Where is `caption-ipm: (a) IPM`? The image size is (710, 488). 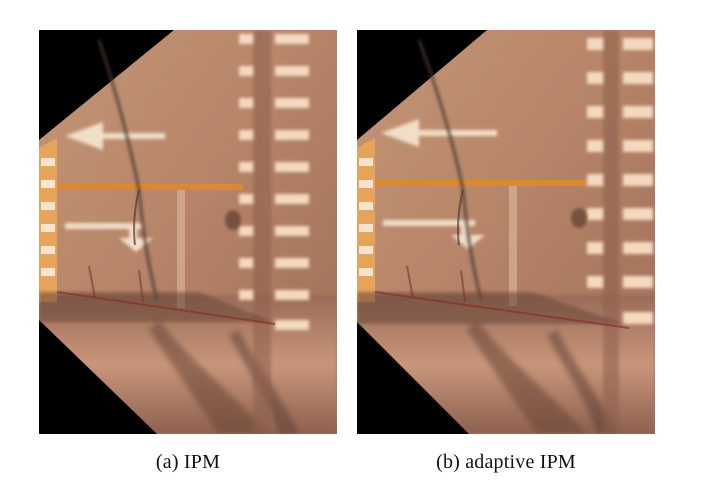 caption-ipm: (a) IPM is located at coordinates (188, 462).